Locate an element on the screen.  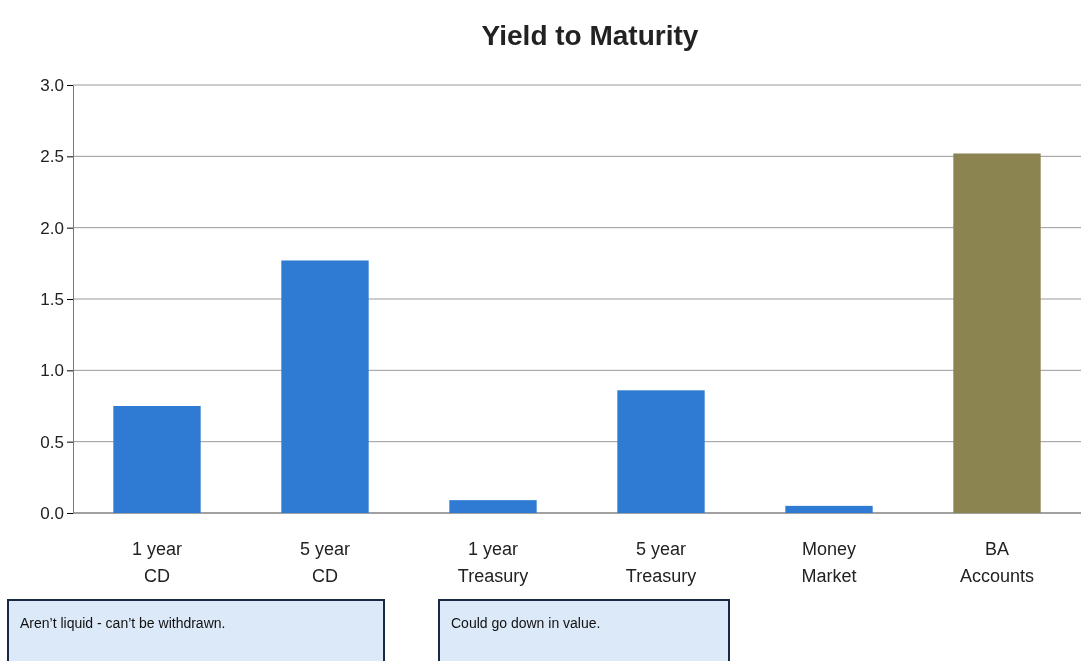
x-tick-label: Money Market is located at coordinates (829, 562).